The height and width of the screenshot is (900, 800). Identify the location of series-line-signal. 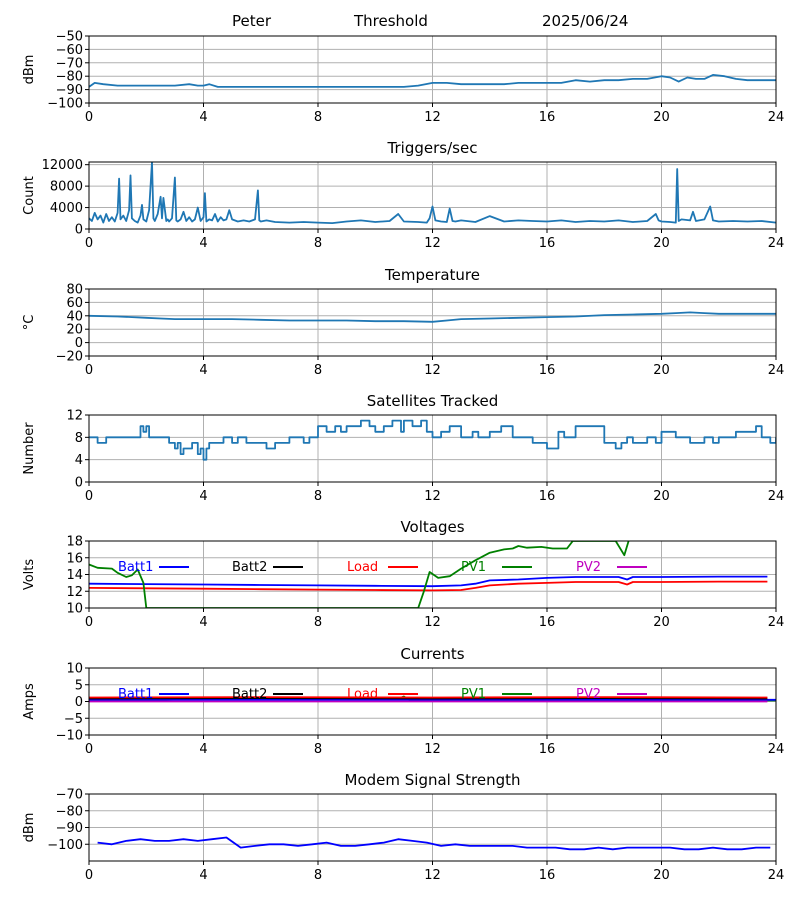
(432, 81).